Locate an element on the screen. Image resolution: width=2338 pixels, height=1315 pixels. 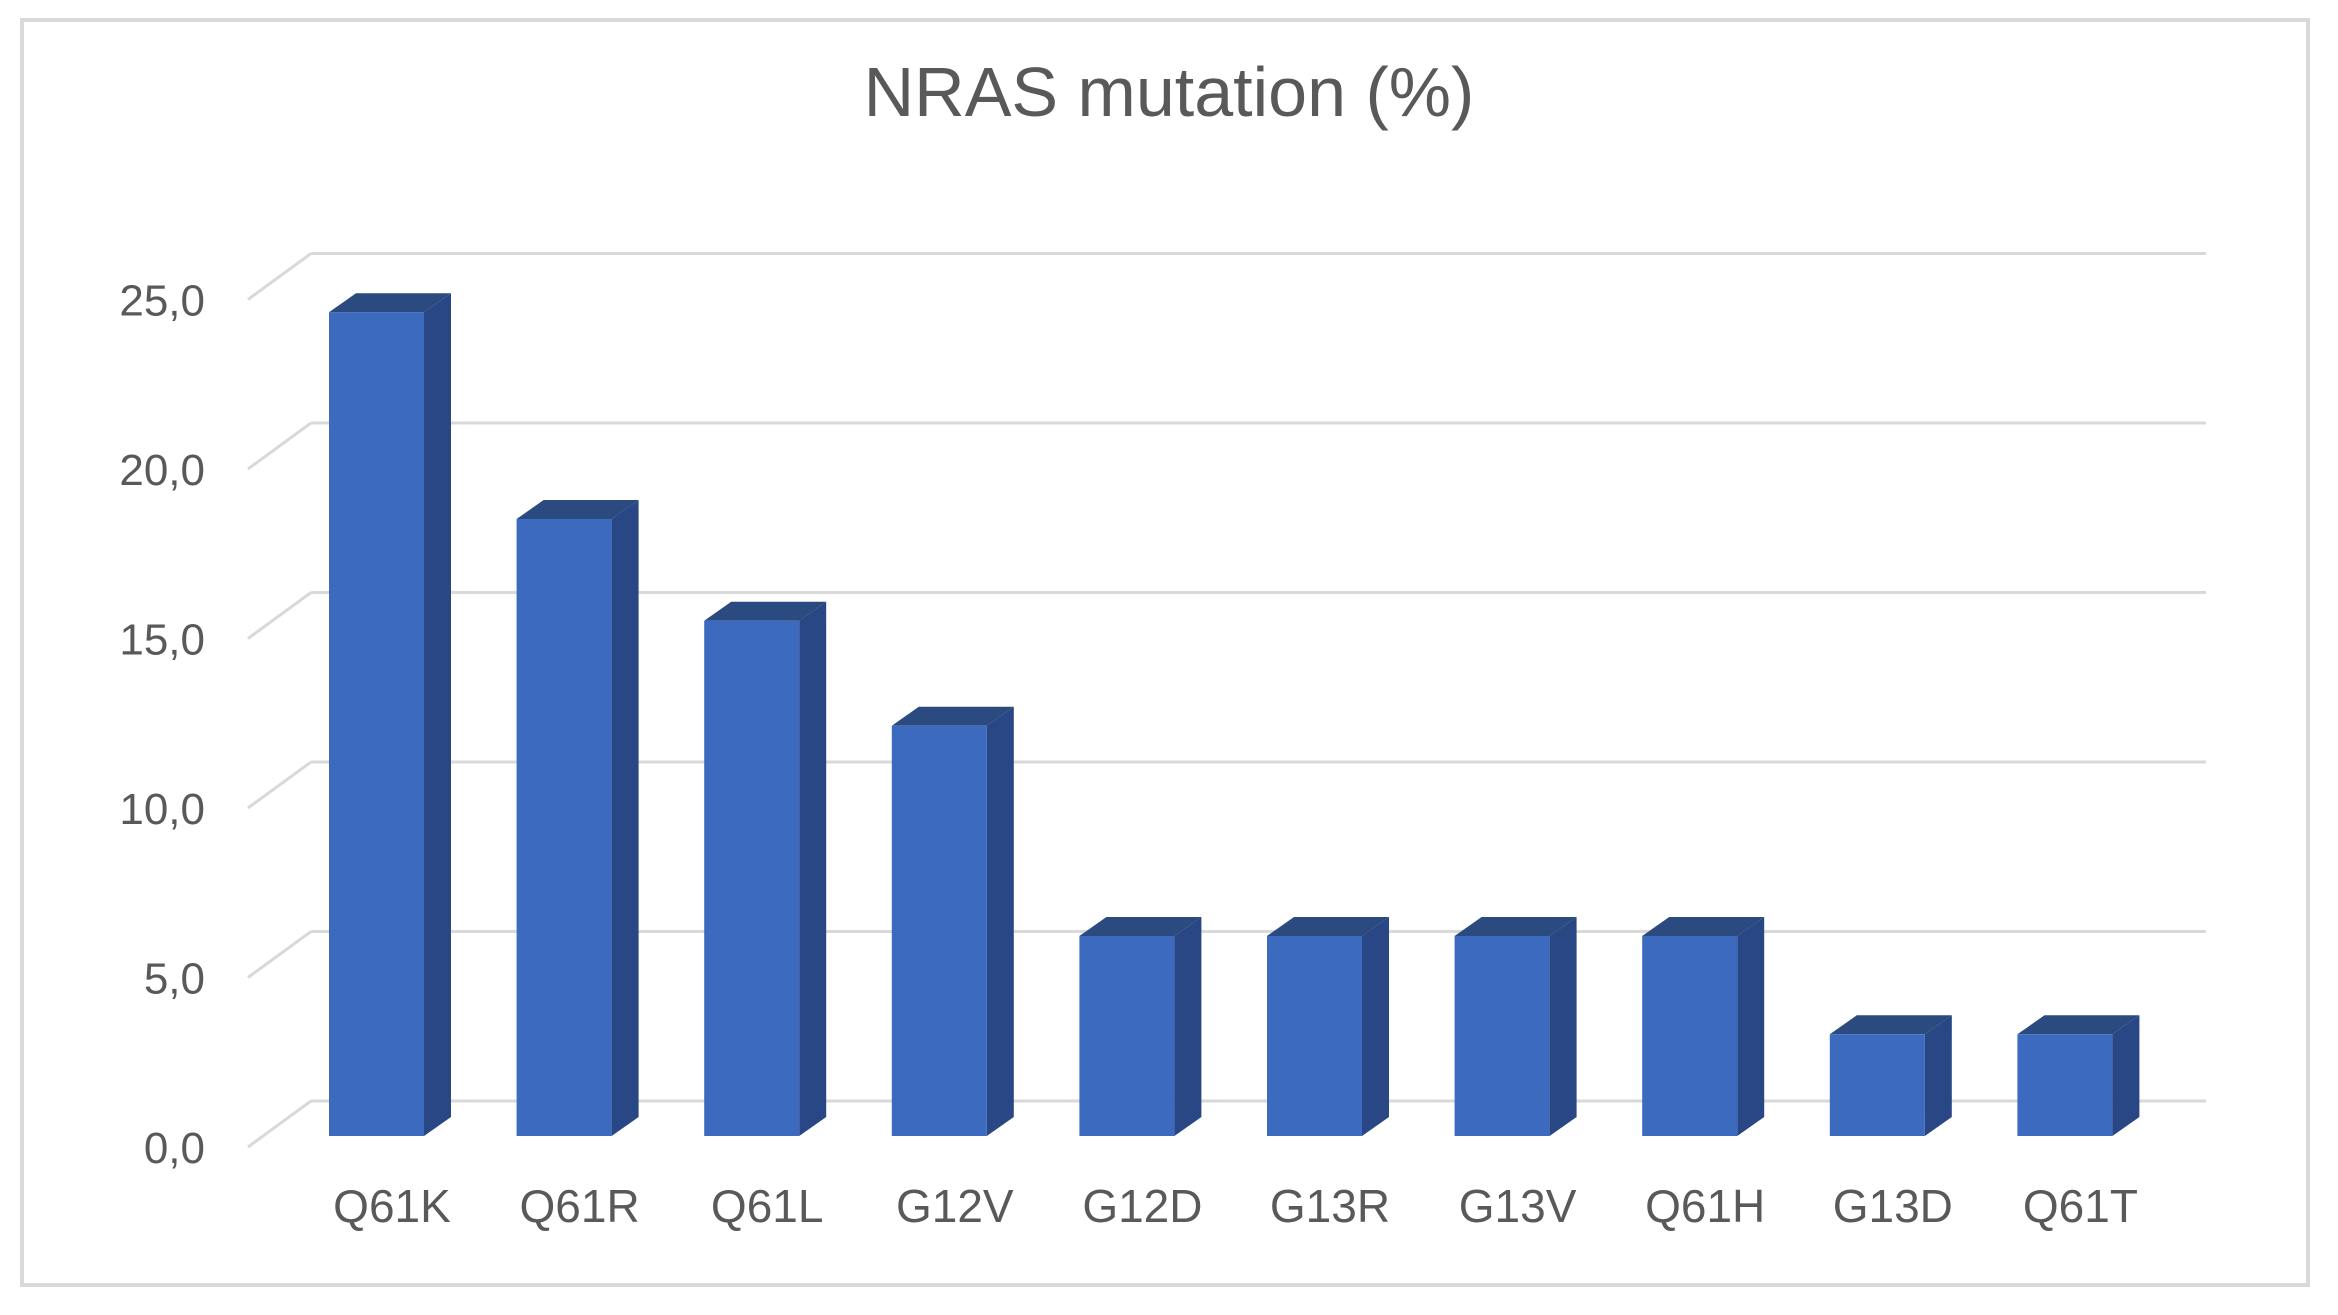
bar-side-G13D is located at coordinates (1938, 1075).